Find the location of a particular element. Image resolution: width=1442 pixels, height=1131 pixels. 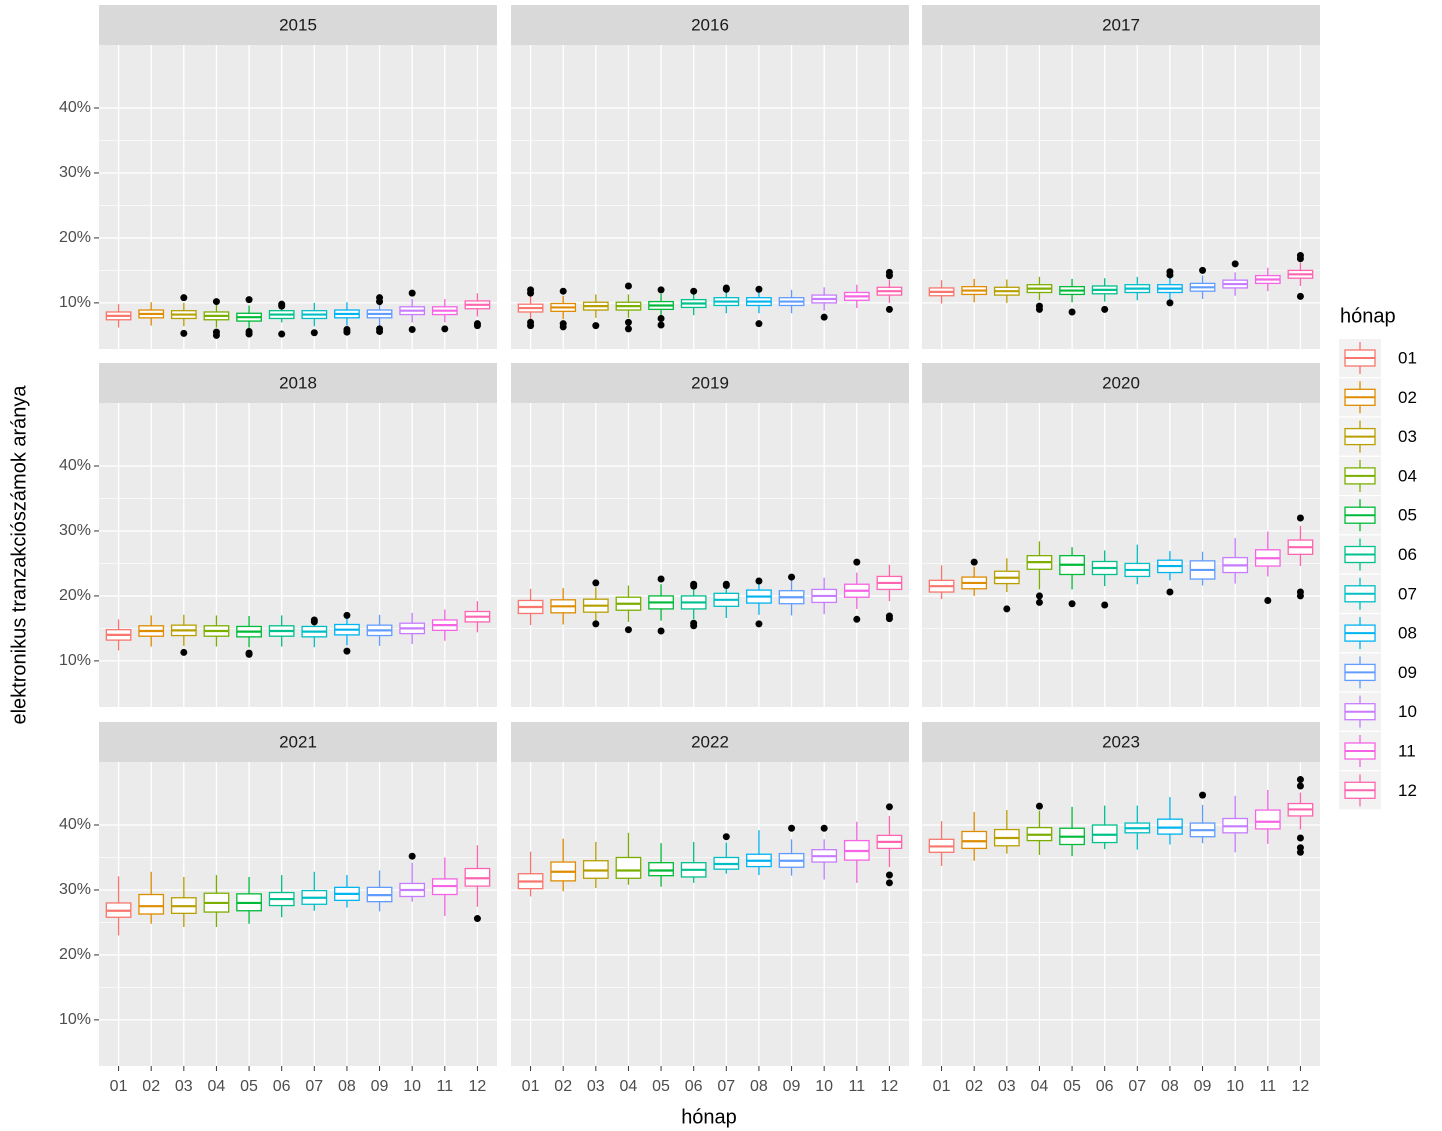

strip-label: 2015 is located at coordinates (298, 24).